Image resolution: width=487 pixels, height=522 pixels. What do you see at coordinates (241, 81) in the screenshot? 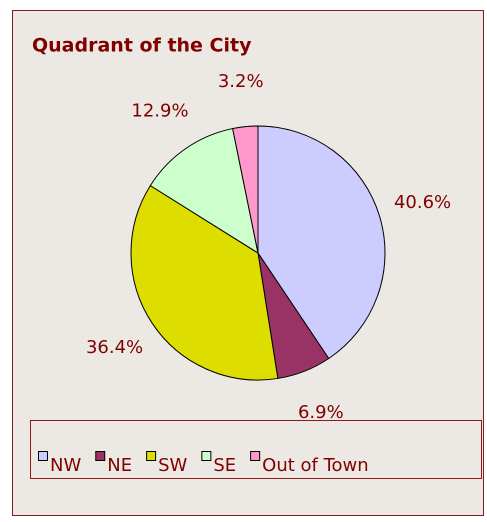
I see `data-label: 3.2%` at bounding box center [241, 81].